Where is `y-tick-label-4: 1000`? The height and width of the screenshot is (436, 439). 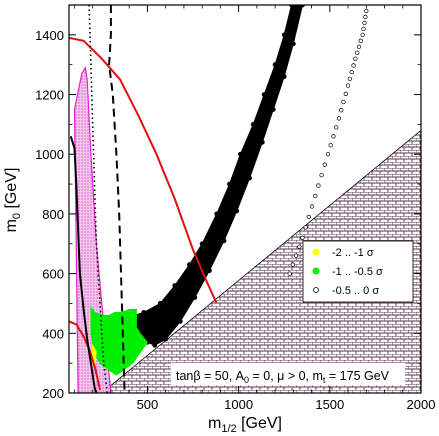 y-tick-label-4: 1000 is located at coordinates (49, 154).